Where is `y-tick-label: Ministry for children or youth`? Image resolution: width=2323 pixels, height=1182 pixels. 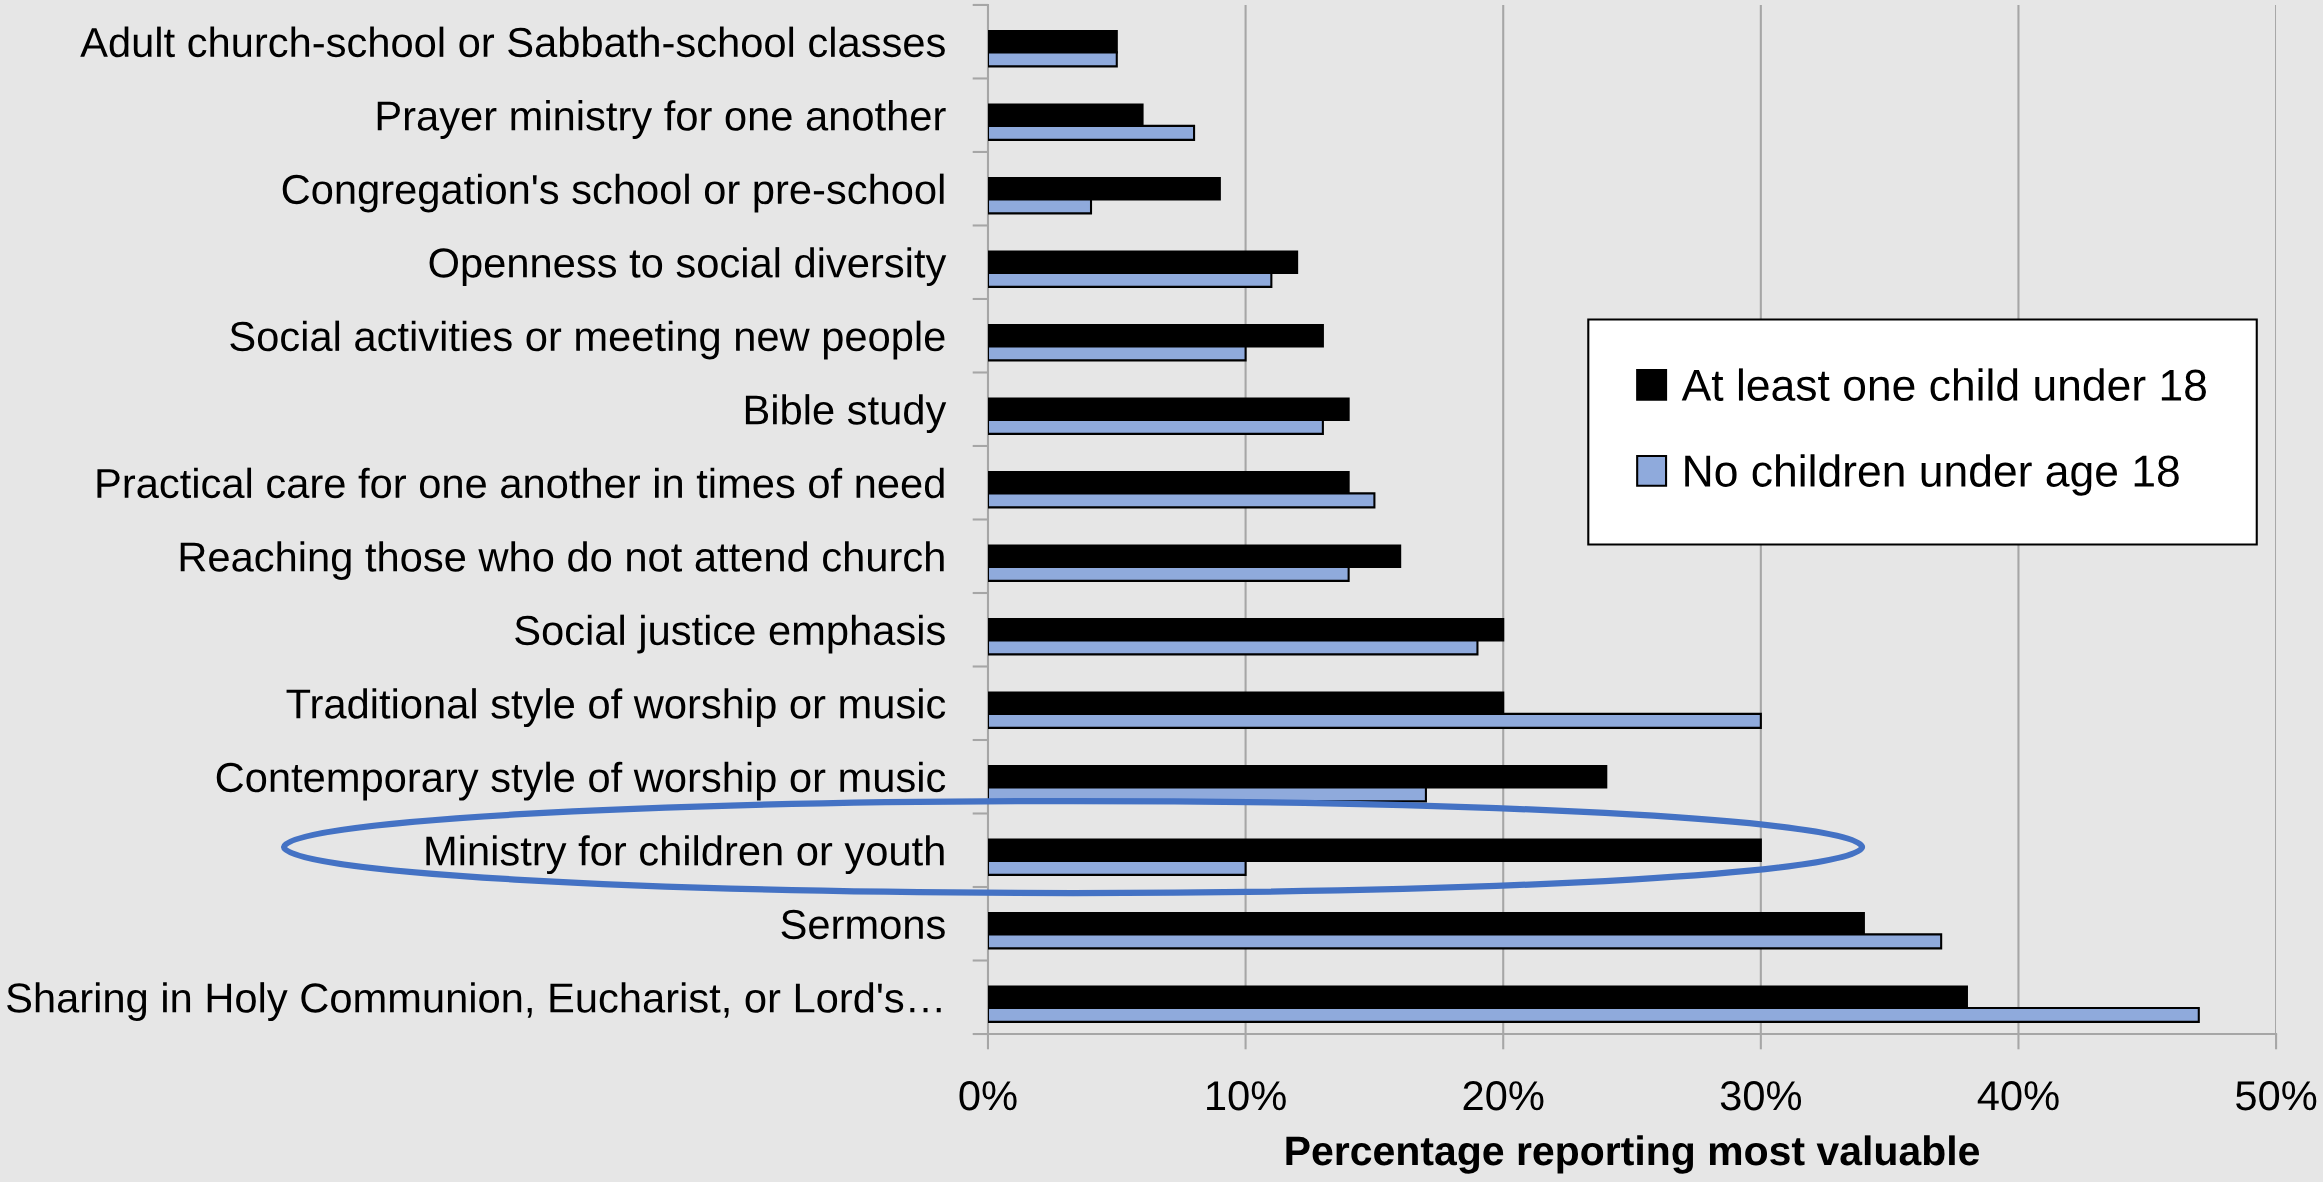
y-tick-label: Ministry for children or youth is located at coordinates (685, 854).